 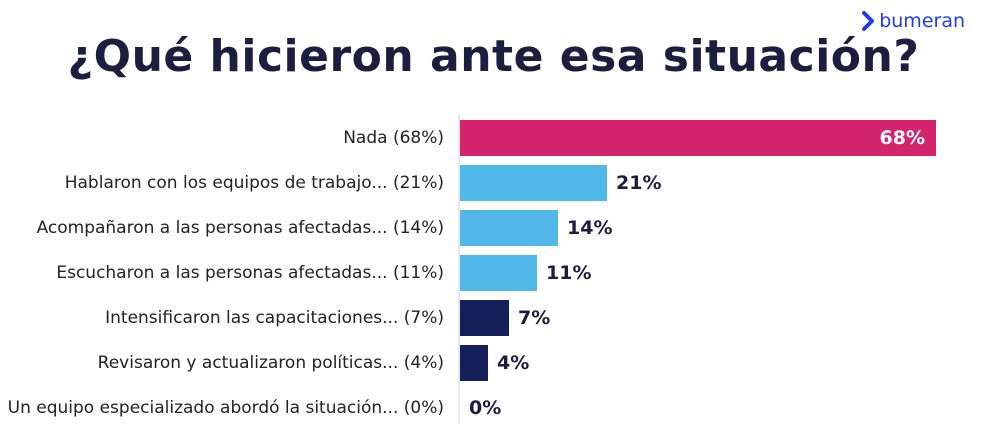 I want to click on value-label: 11%, so click(x=568, y=273).